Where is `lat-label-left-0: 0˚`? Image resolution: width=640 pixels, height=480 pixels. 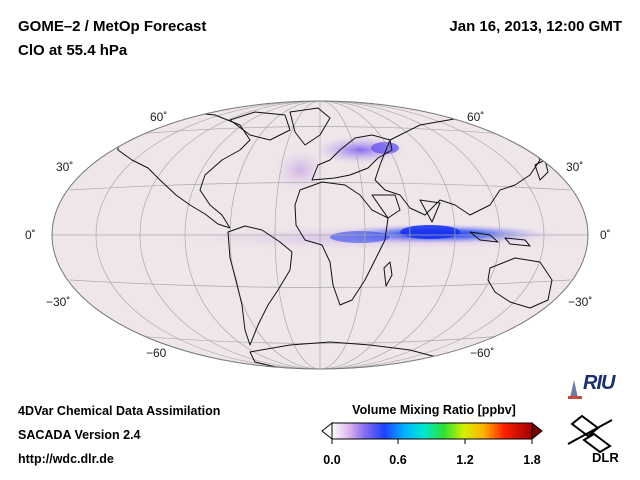 lat-label-left-0: 0˚ is located at coordinates (30, 235).